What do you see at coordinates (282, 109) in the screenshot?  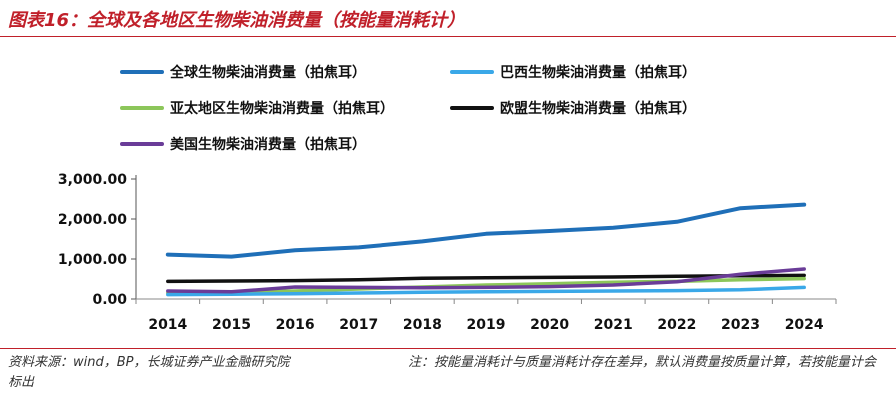 I see `legend-label-apac: 亚太地区生物柴油消费量（拍焦耳）` at bounding box center [282, 109].